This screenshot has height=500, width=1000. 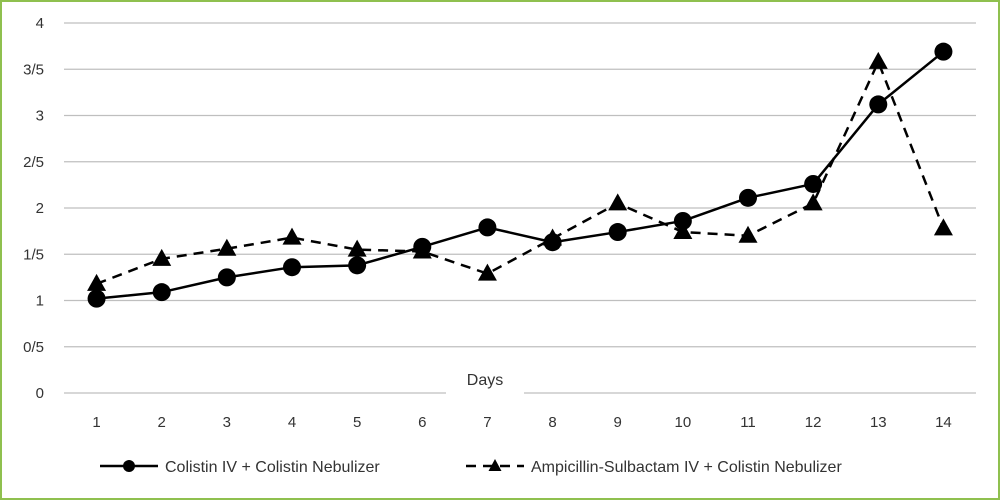 I want to click on x-axis-title: Days, so click(x=485, y=380).